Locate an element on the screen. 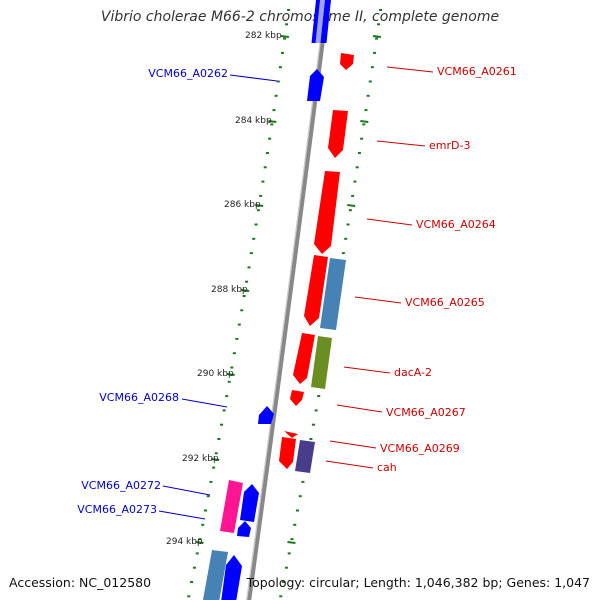 Image resolution: width=600 pixels, height=600 pixels. leader-vcm66-a0267 is located at coordinates (359, 408).